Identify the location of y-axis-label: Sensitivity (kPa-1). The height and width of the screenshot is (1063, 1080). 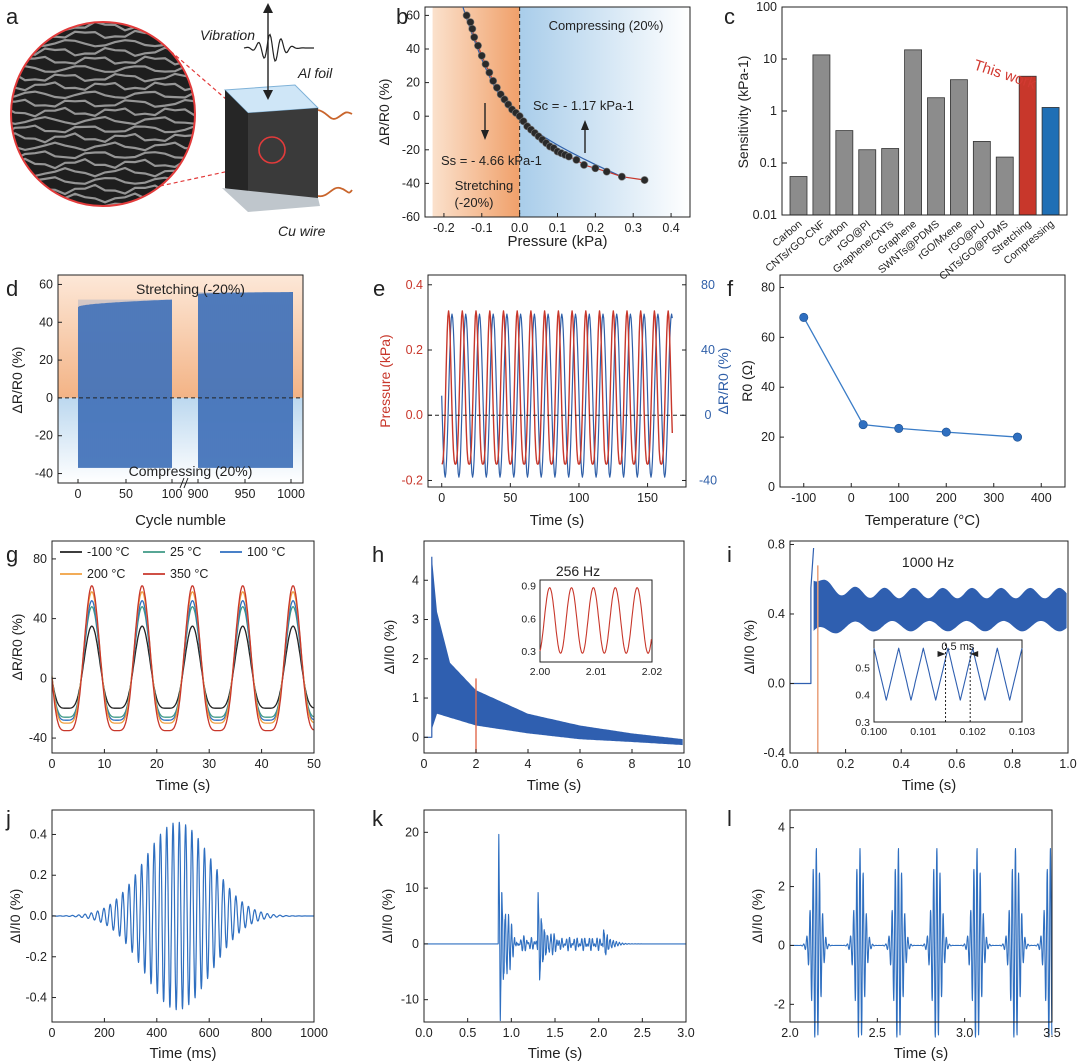
(743, 112).